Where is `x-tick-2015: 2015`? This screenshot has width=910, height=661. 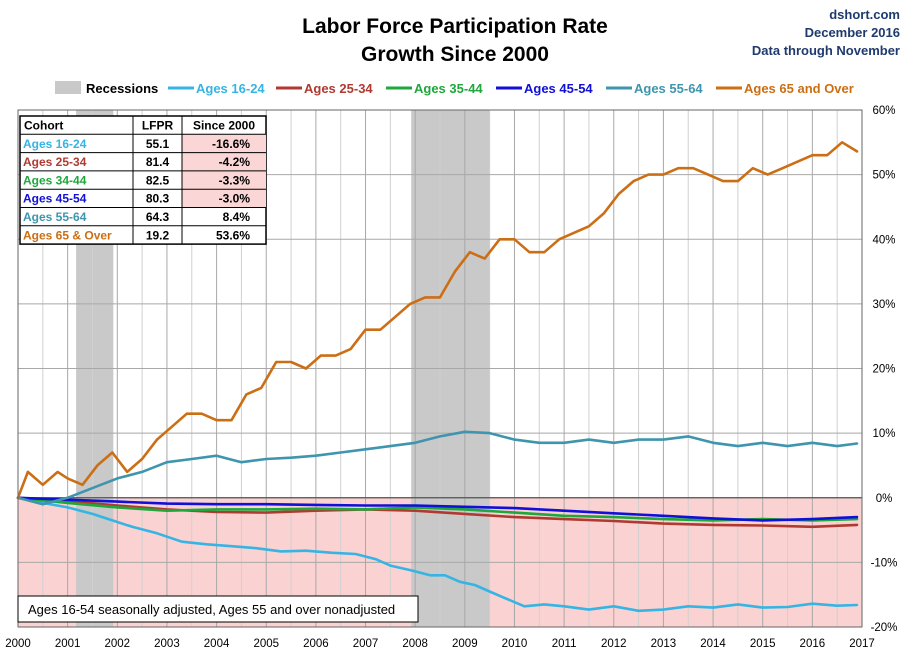
x-tick-2015: 2015 is located at coordinates (763, 644).